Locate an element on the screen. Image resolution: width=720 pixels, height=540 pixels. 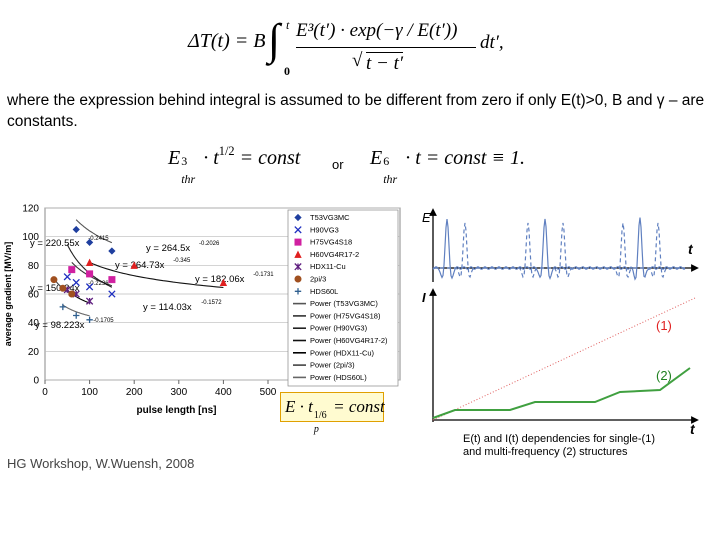
curve-1-label: (1) is located at coordinates (664, 325).